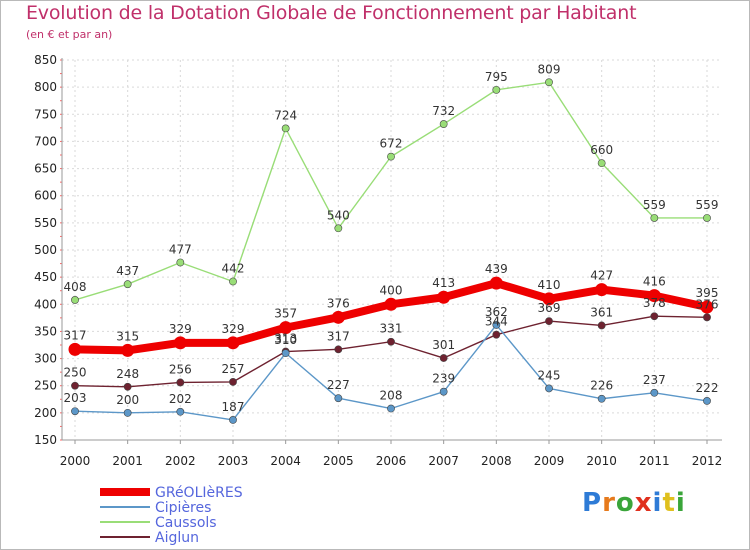  I want to click on data-label: 400, so click(391, 290).